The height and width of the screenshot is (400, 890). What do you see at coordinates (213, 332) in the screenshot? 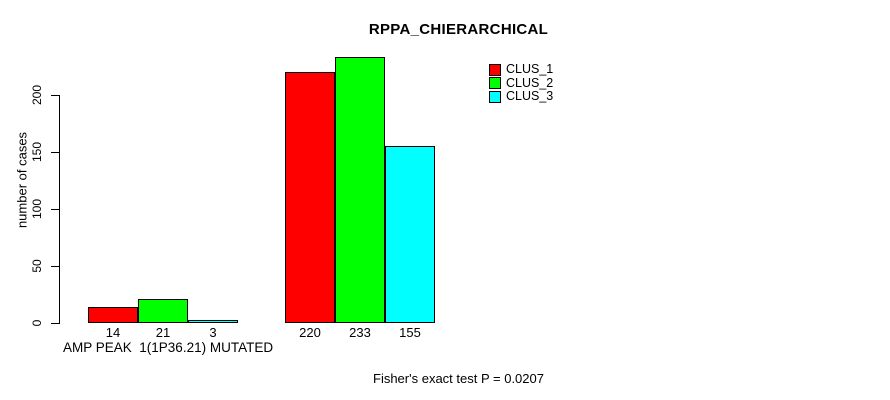
I see `bar-value-label: 3` at bounding box center [213, 332].